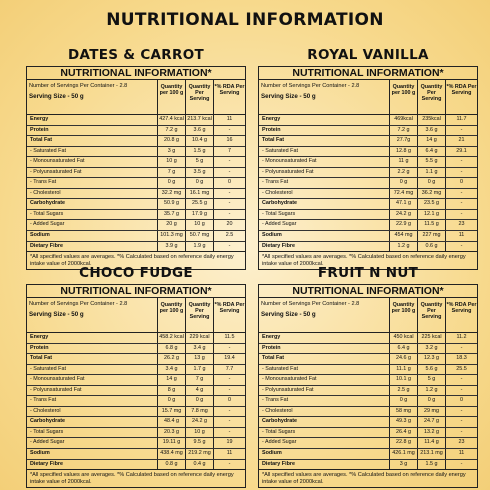 The width and height of the screenshot is (490, 490). I want to click on nutrient-value: 219.2 mg, so click(200, 454).